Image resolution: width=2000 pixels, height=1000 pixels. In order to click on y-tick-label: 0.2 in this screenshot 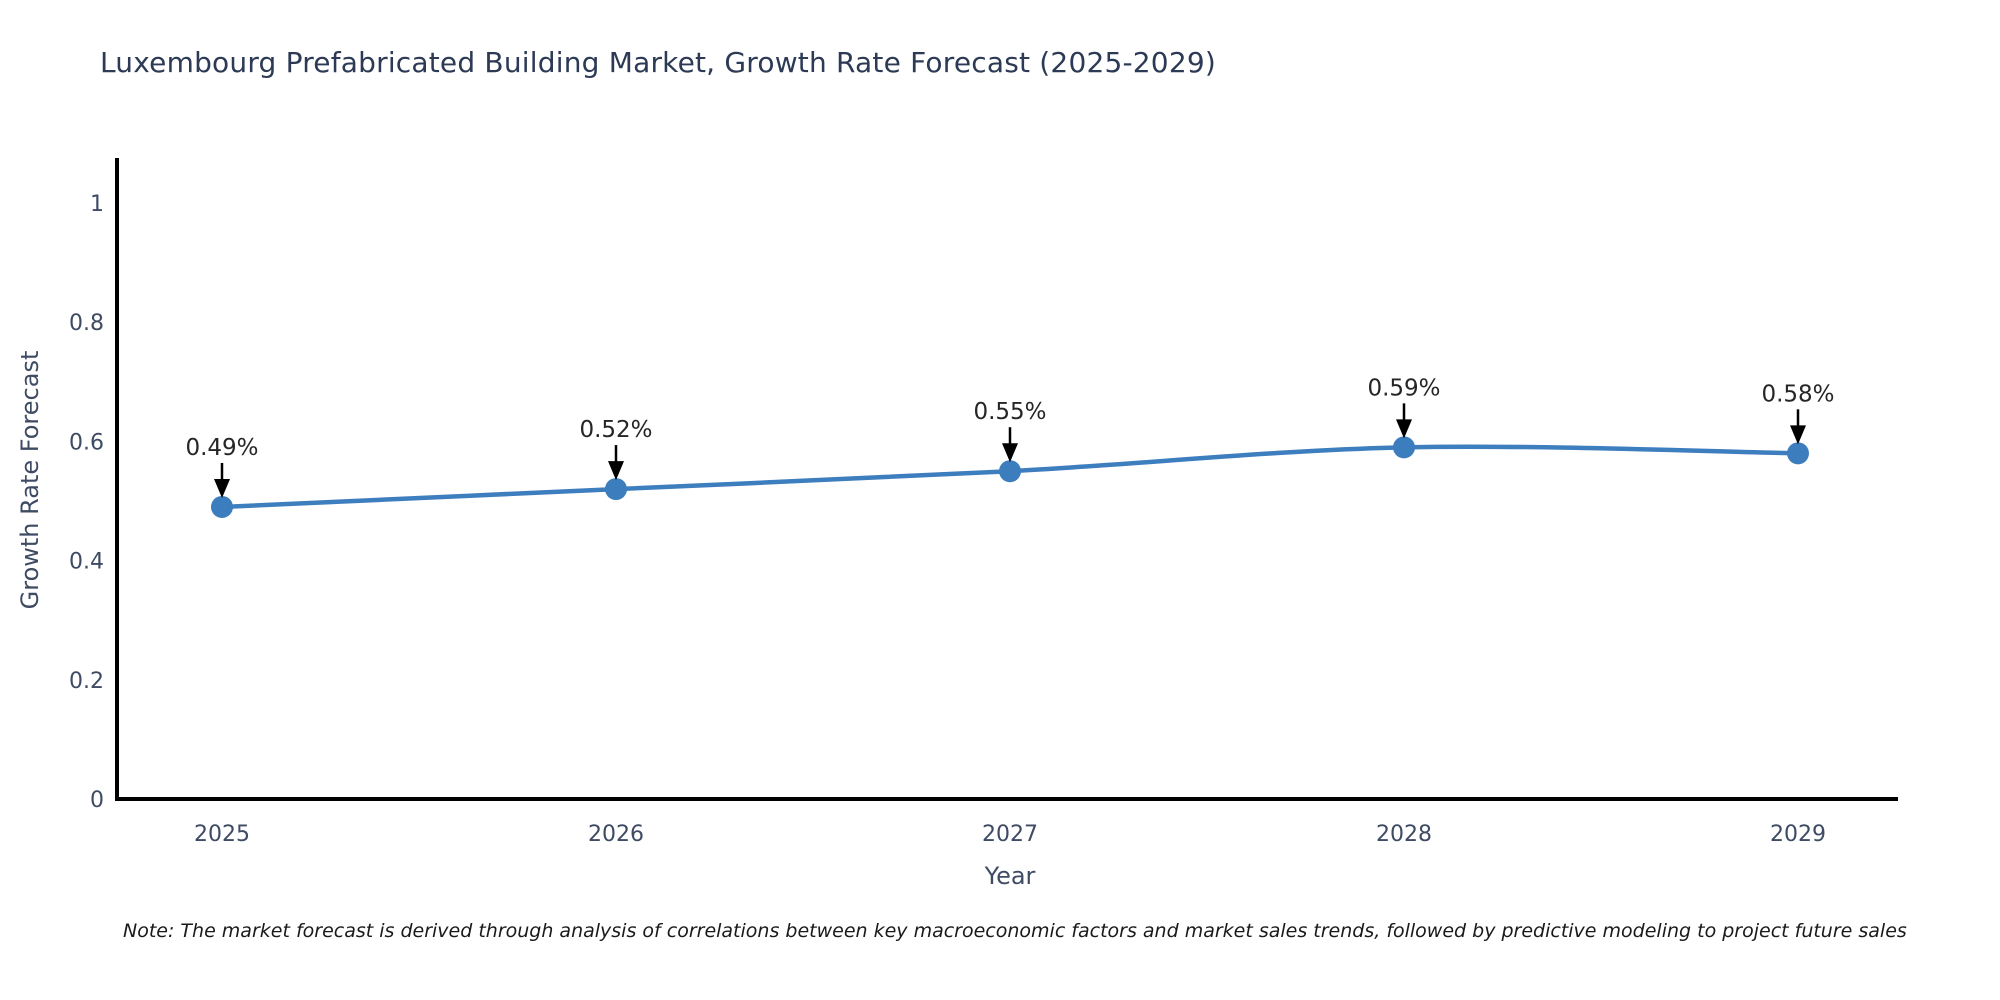, I will do `click(86, 681)`.